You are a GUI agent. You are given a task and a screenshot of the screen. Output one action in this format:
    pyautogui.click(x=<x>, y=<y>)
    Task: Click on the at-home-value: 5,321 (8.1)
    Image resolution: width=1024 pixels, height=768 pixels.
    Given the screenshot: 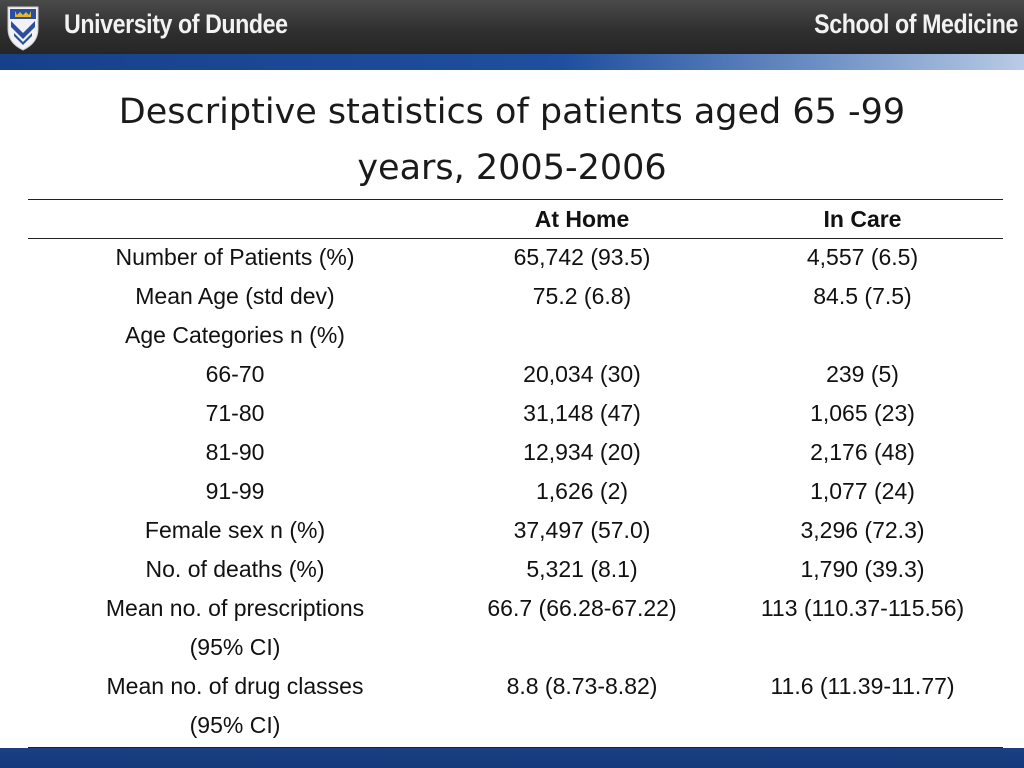 What is the action you would take?
    pyautogui.click(x=582, y=569)
    